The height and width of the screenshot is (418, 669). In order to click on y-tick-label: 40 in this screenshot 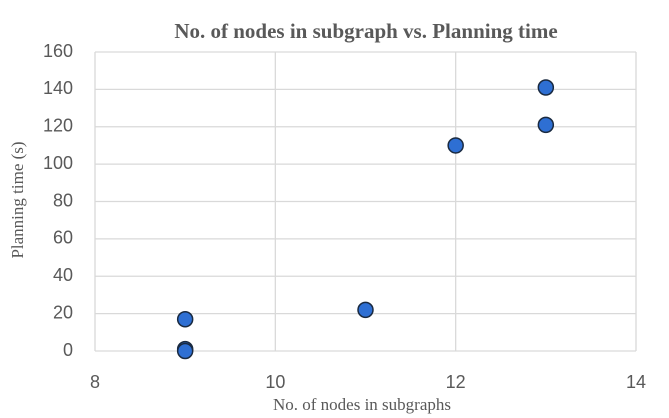, I will do `click(63, 275)`.